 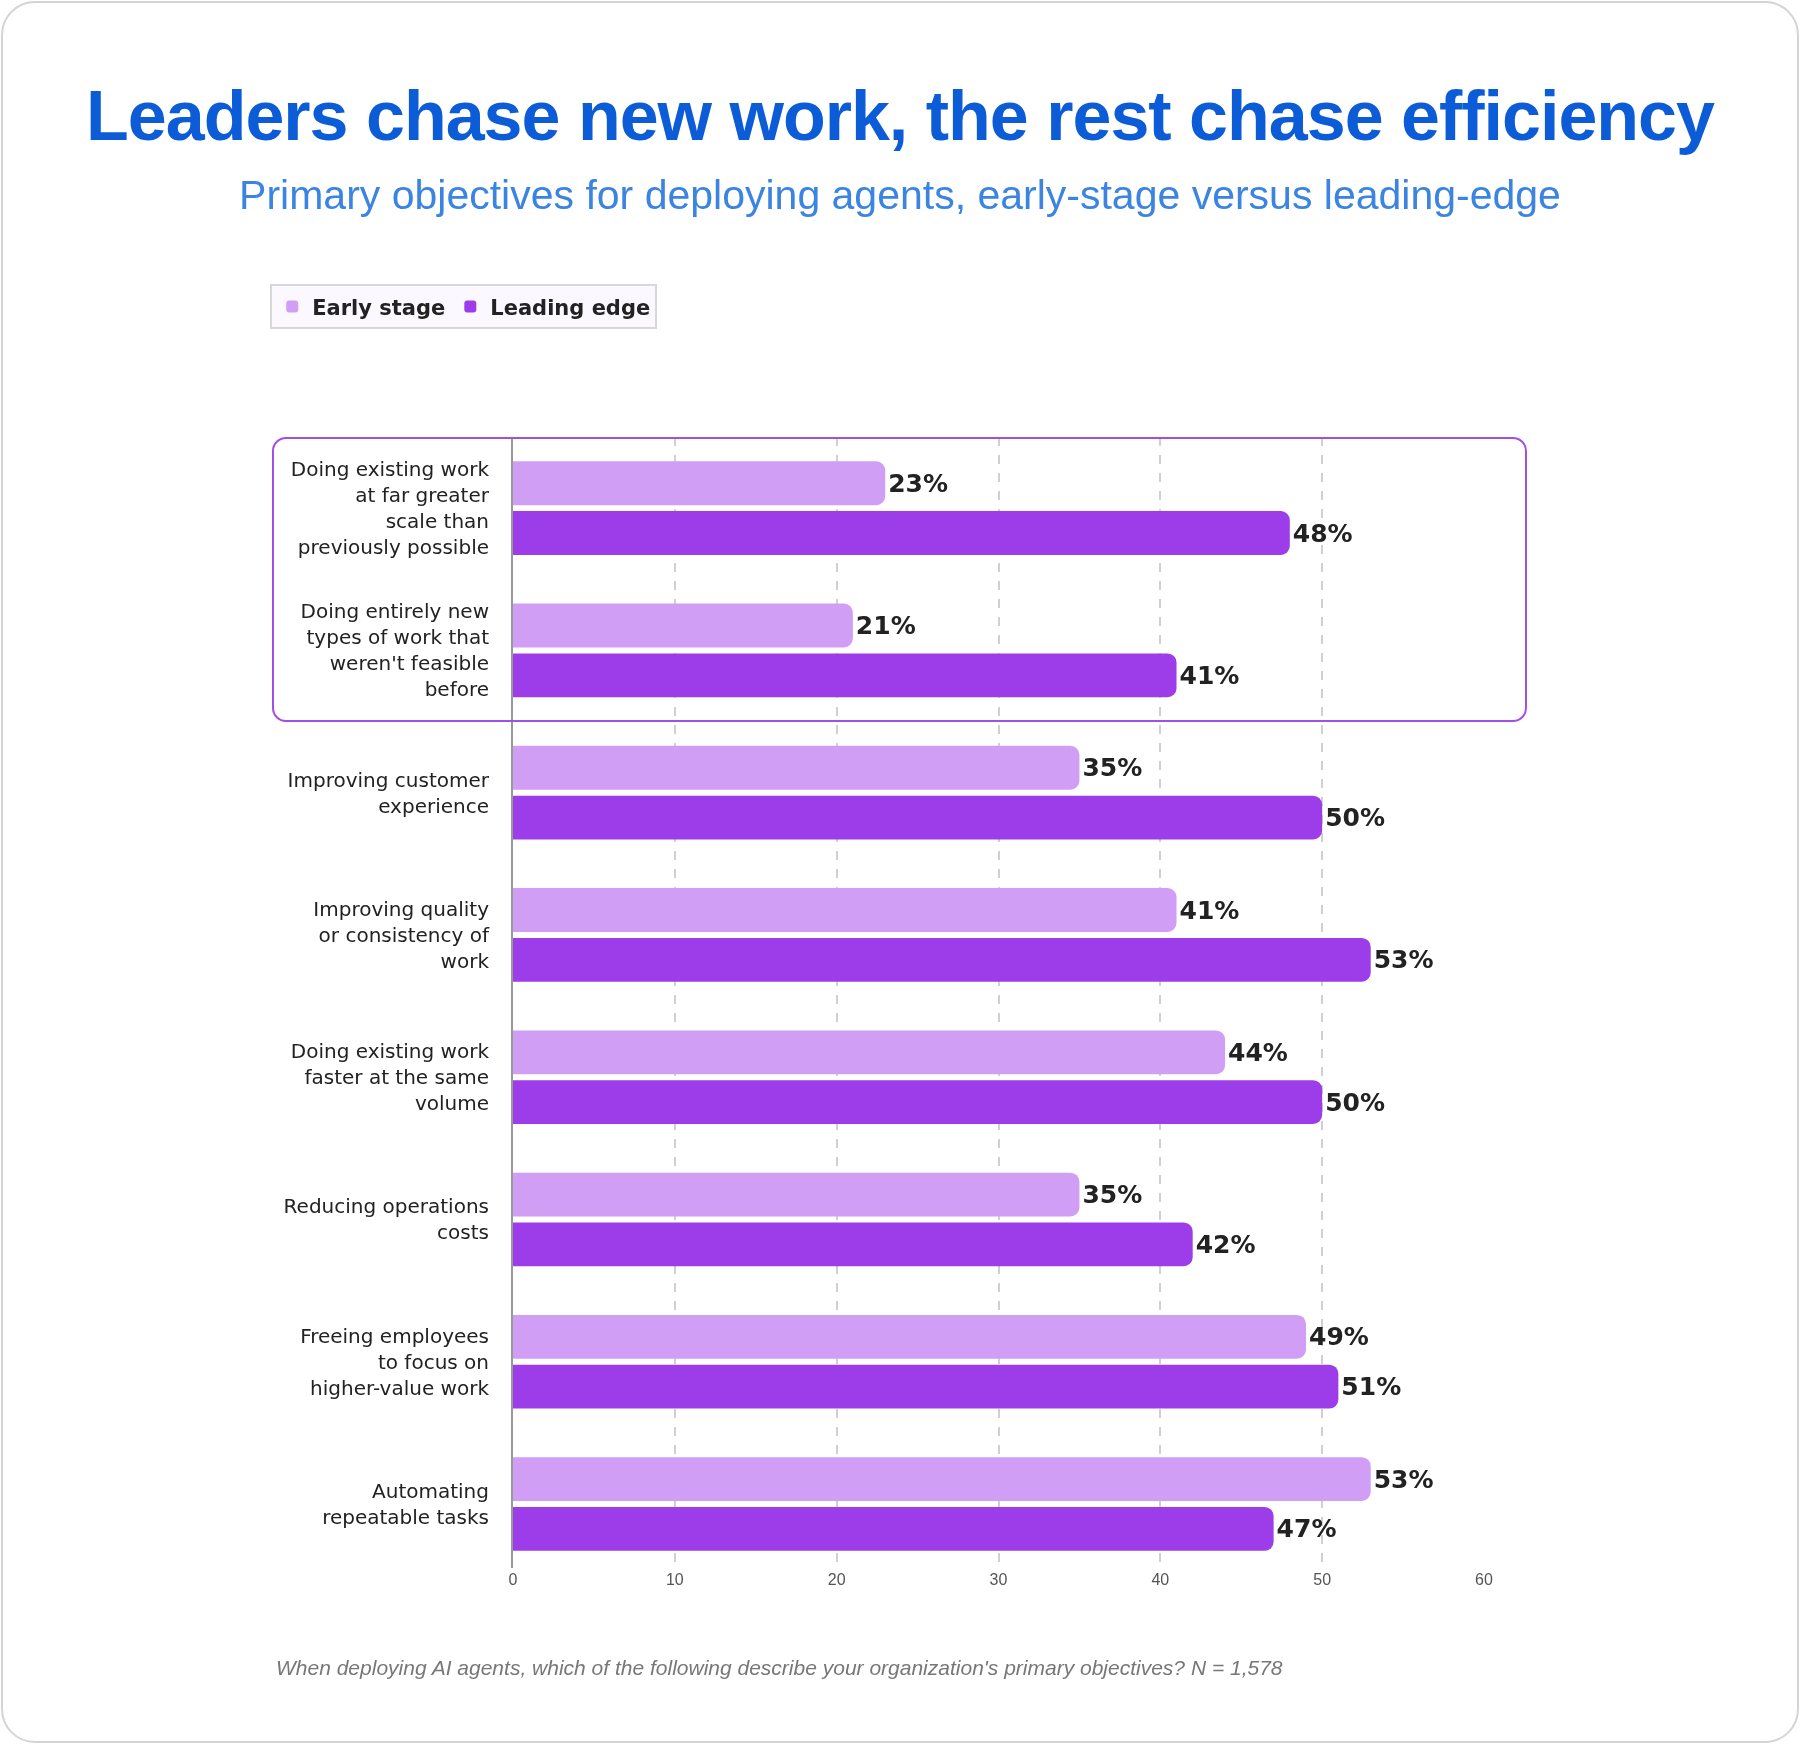 I want to click on y-tick-label: Improving customer experience, so click(x=388, y=792).